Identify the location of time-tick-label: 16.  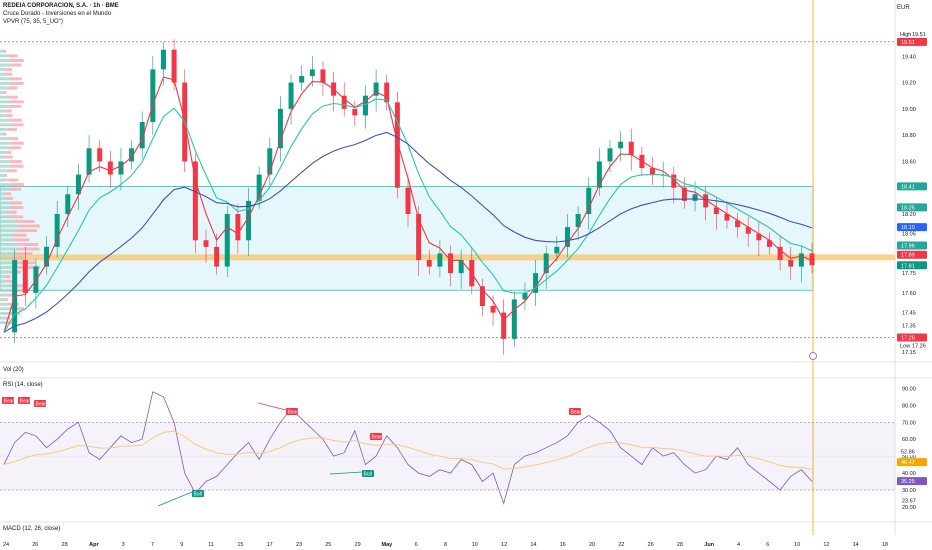
(563, 545).